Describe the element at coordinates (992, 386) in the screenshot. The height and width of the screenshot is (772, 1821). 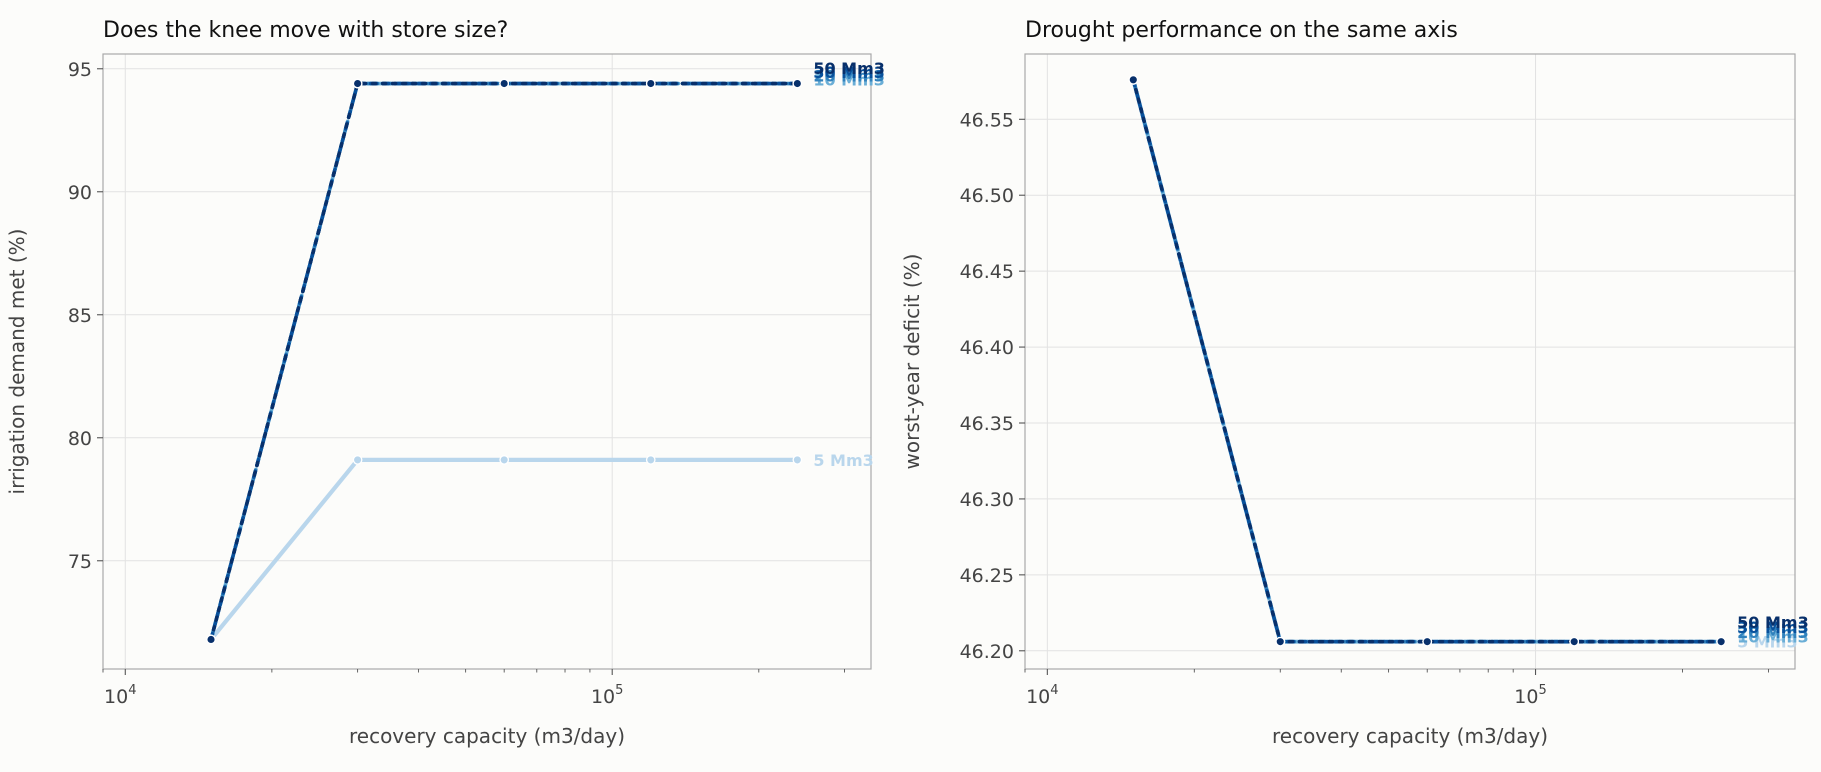
I see `y-axis: 46.20 46.25 46.30 46.35 46.40 46.45 46.50 46.55` at that location.